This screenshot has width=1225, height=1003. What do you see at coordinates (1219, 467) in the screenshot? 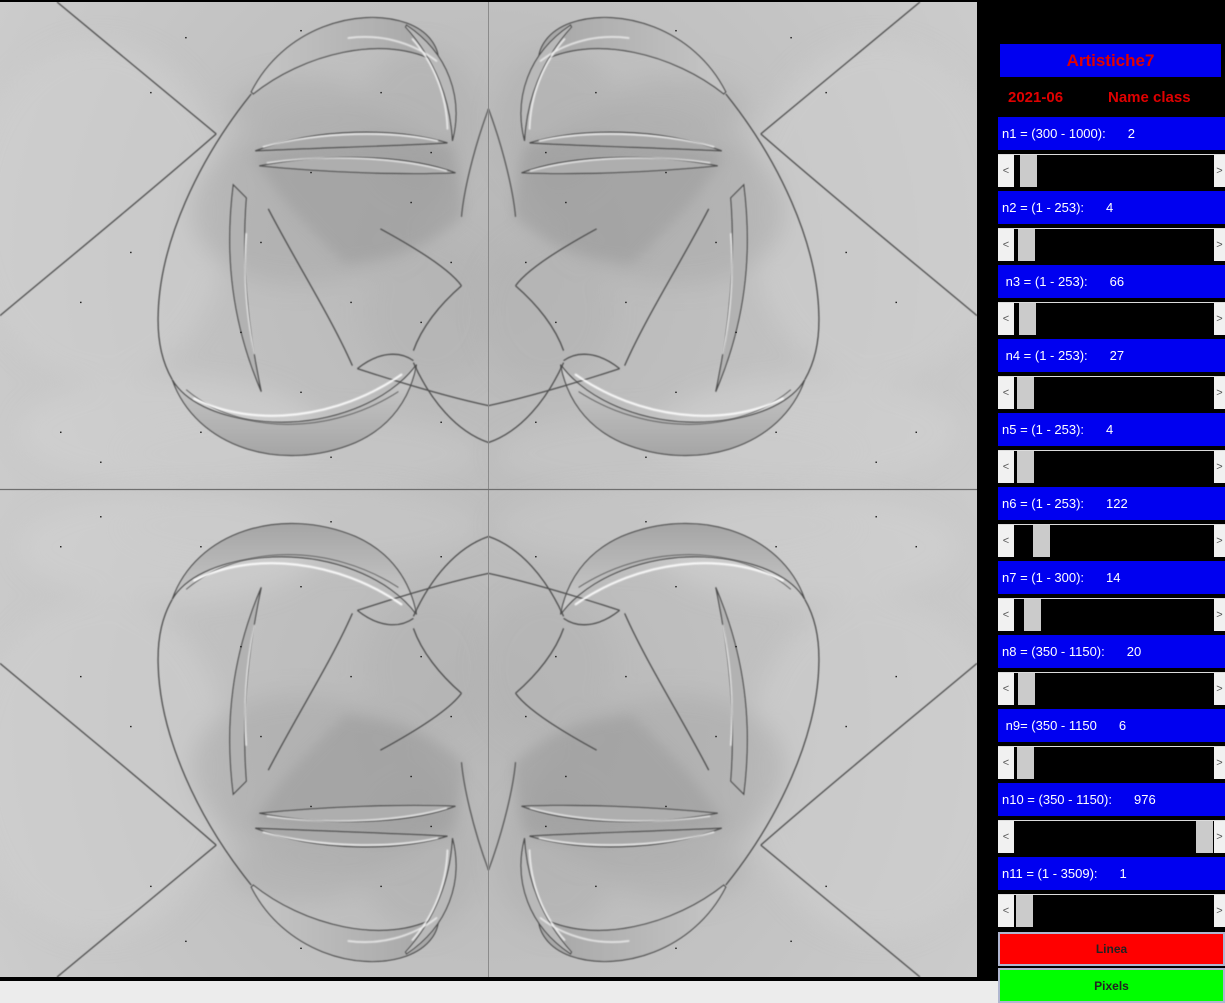
I see `scroll-right-button-n5: >` at bounding box center [1219, 467].